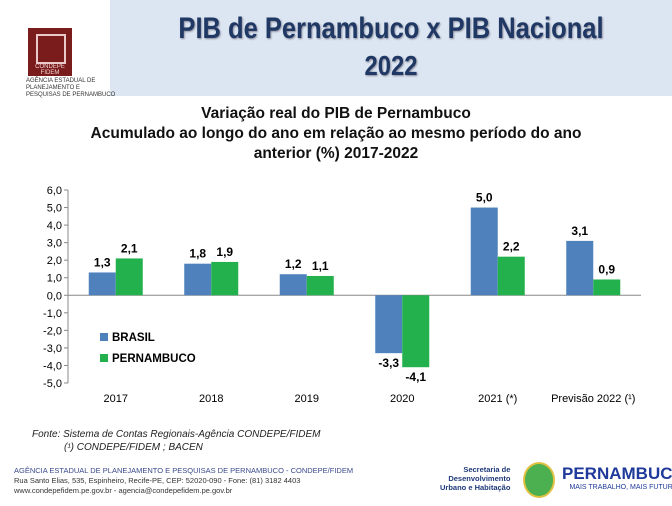 Image resolution: width=672 pixels, height=506 pixels. What do you see at coordinates (391, 28) in the screenshot?
I see `page-title: PIB de Pernambuco x PIB Nacional` at bounding box center [391, 28].